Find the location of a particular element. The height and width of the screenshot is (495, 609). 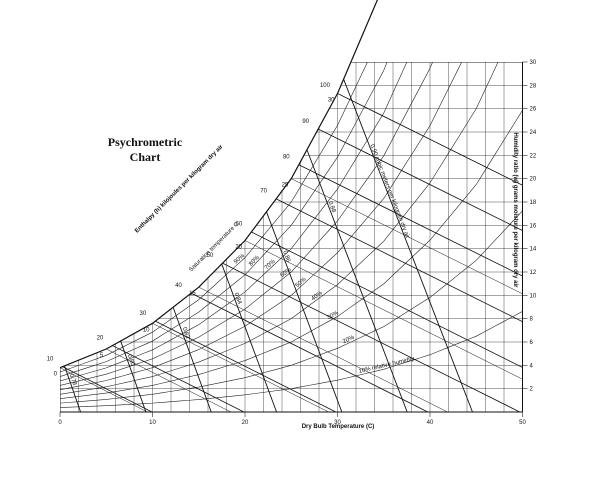

volume-label: 0.82 is located at coordinates (186, 334).